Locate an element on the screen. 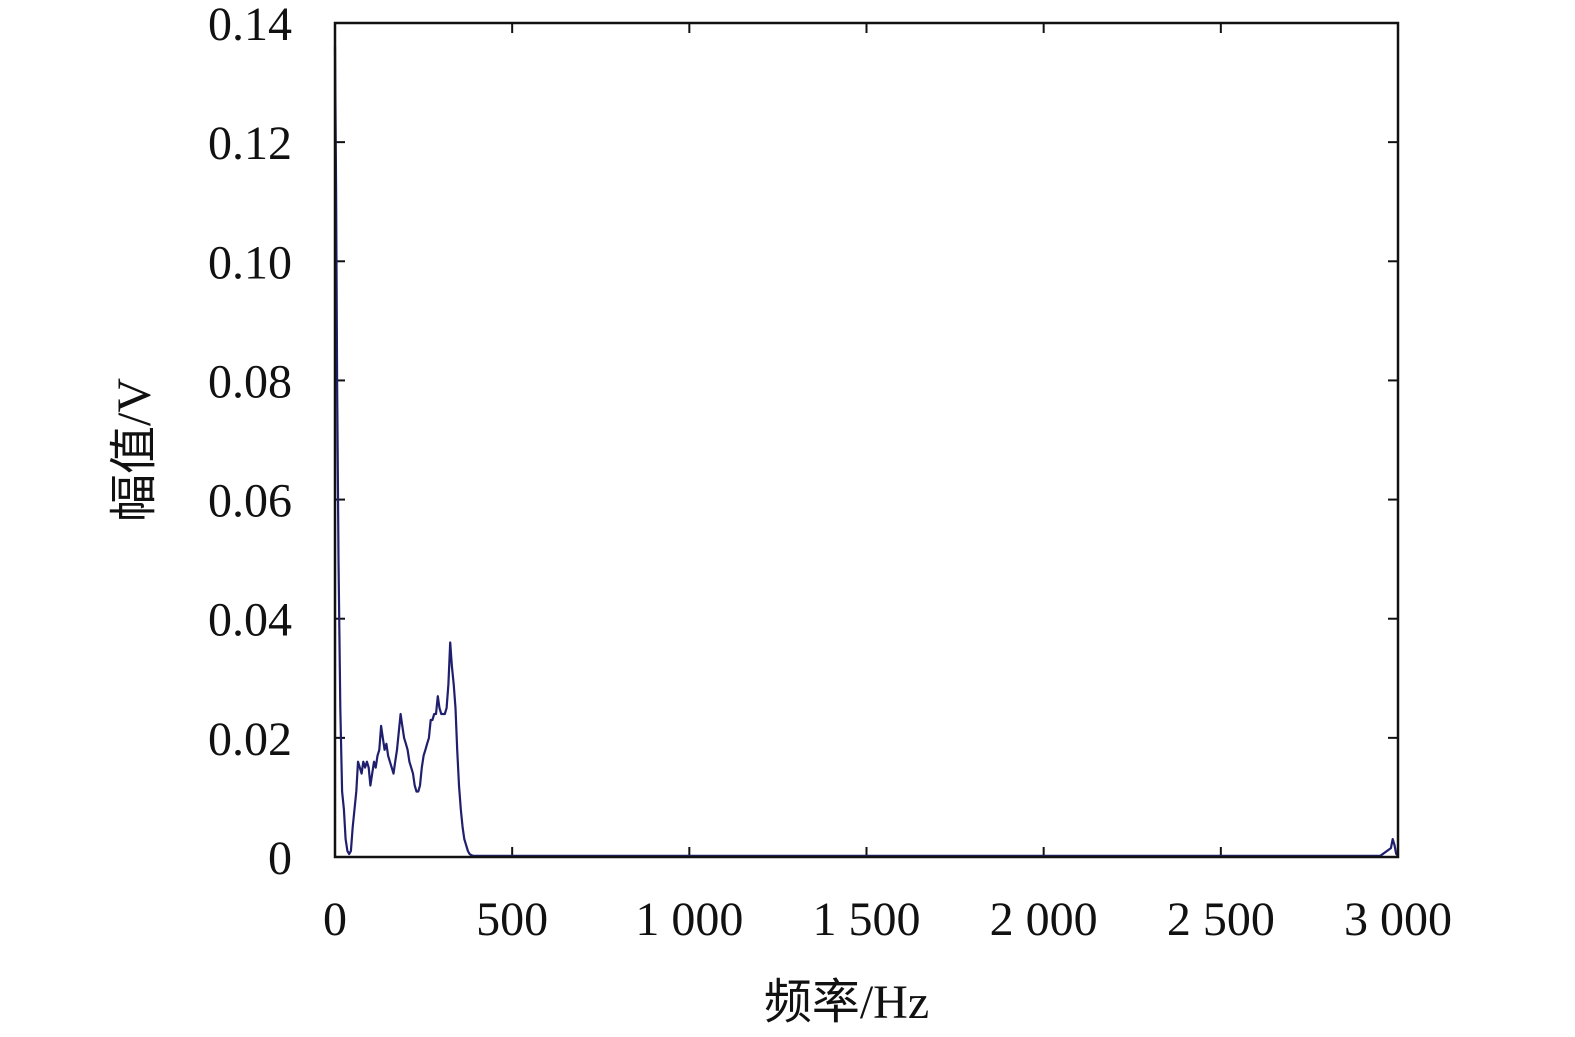 This screenshot has height=1037, width=1575. x-tick-label: 2 500 is located at coordinates (1221, 919).